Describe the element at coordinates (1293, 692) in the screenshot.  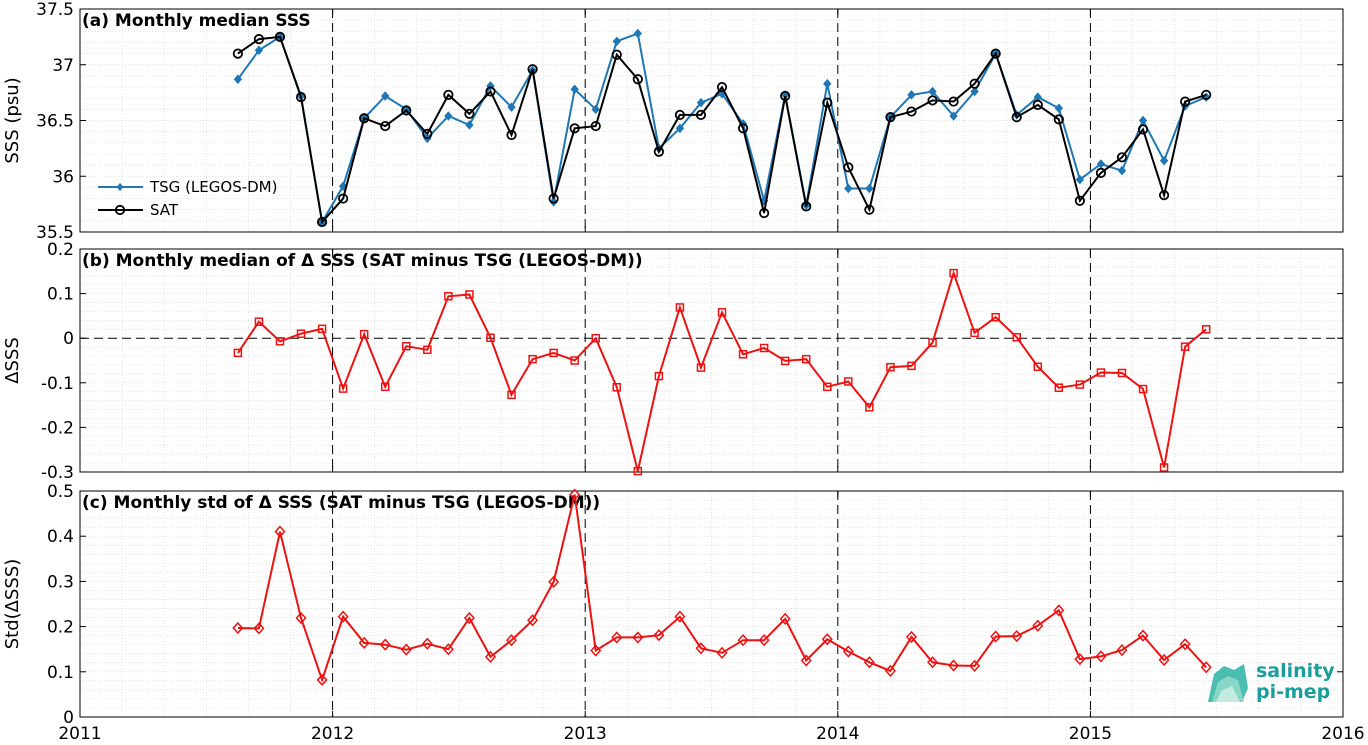
I see `logo-text-pi-mep: pi-mep` at that location.